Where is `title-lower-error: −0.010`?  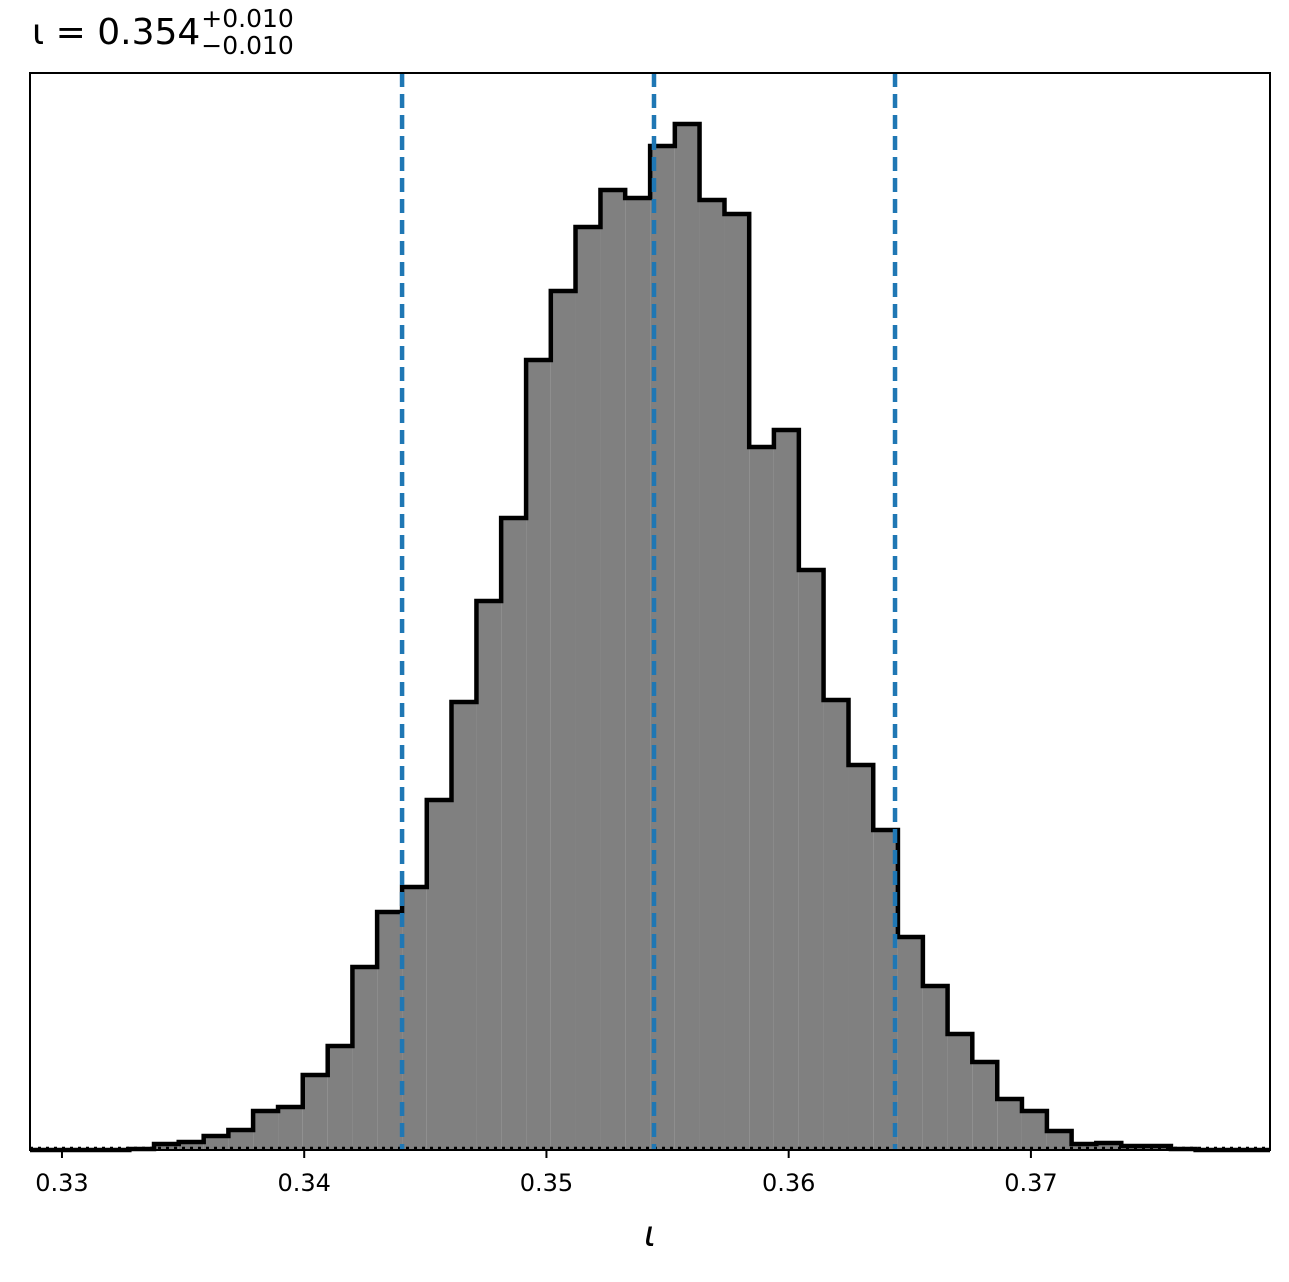 title-lower-error: −0.010 is located at coordinates (247, 45).